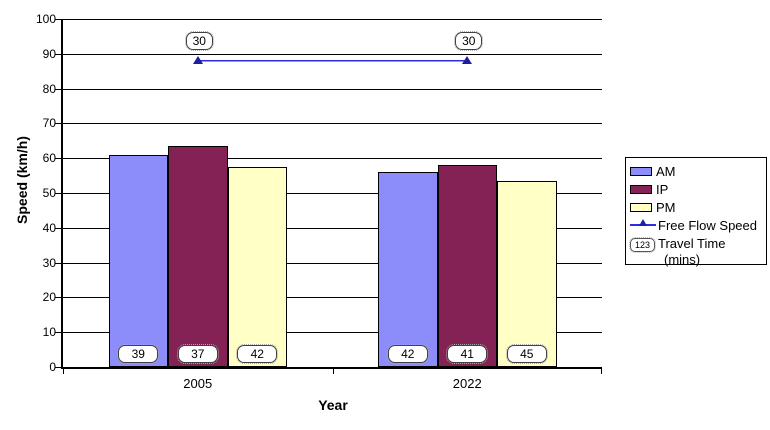  Describe the element at coordinates (408, 269) in the screenshot. I see `bar-am-2022` at that location.